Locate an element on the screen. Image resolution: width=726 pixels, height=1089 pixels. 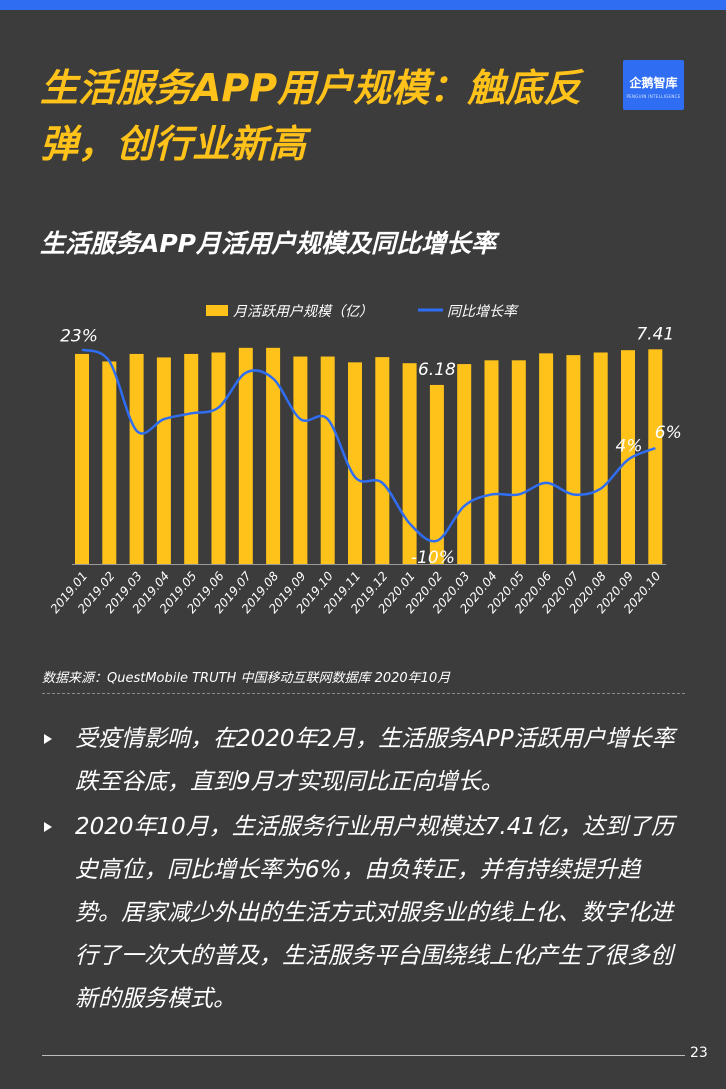
bar-2019.03 is located at coordinates (136, 458).